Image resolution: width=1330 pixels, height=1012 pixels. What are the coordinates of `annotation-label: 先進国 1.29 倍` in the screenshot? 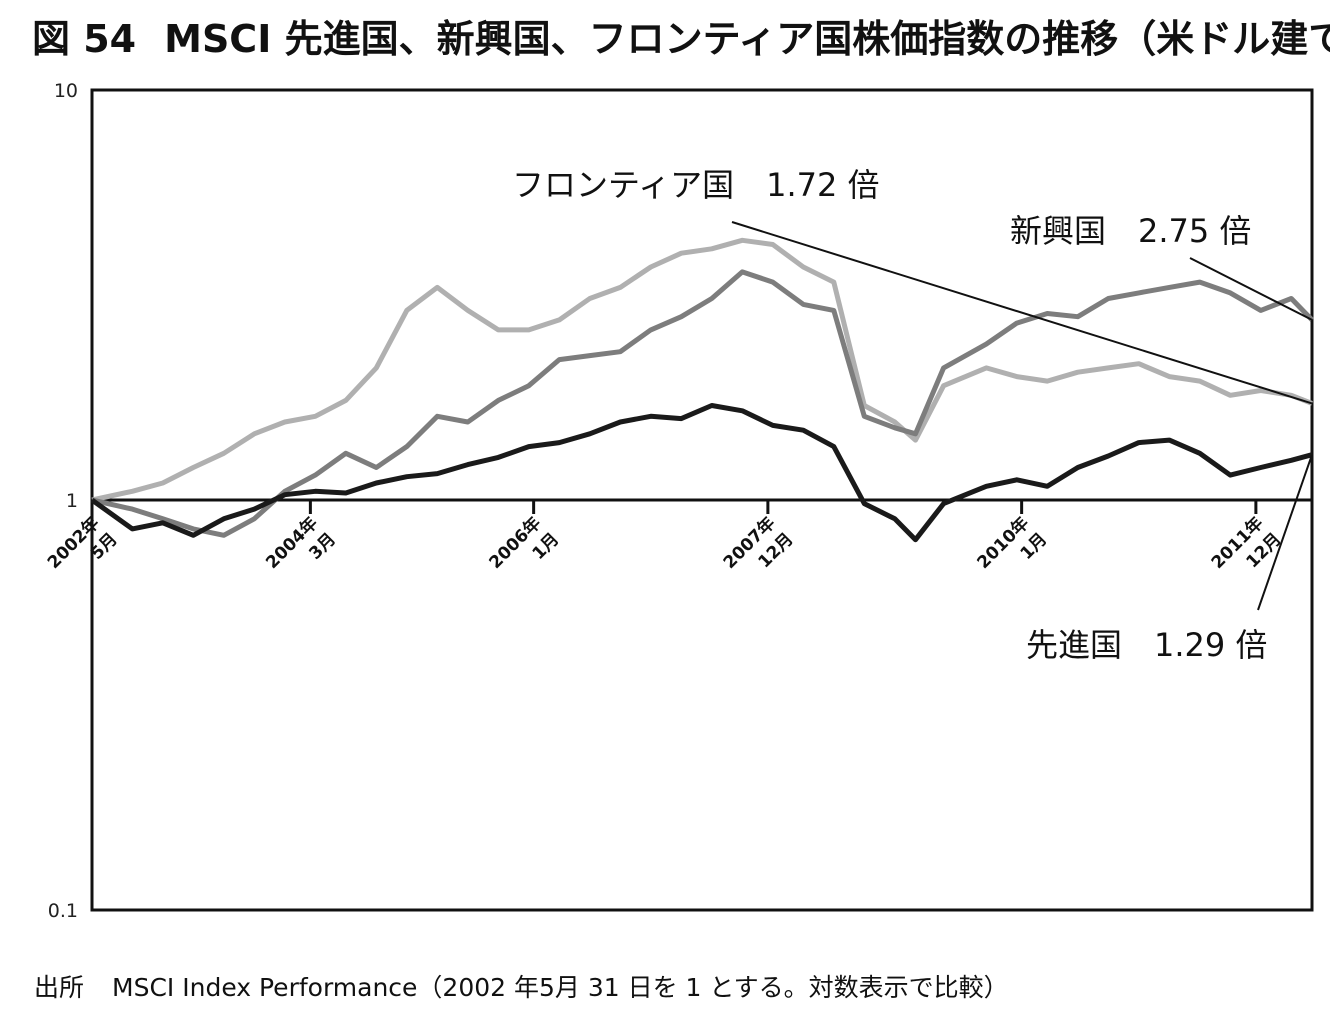 It's located at (1146, 645).